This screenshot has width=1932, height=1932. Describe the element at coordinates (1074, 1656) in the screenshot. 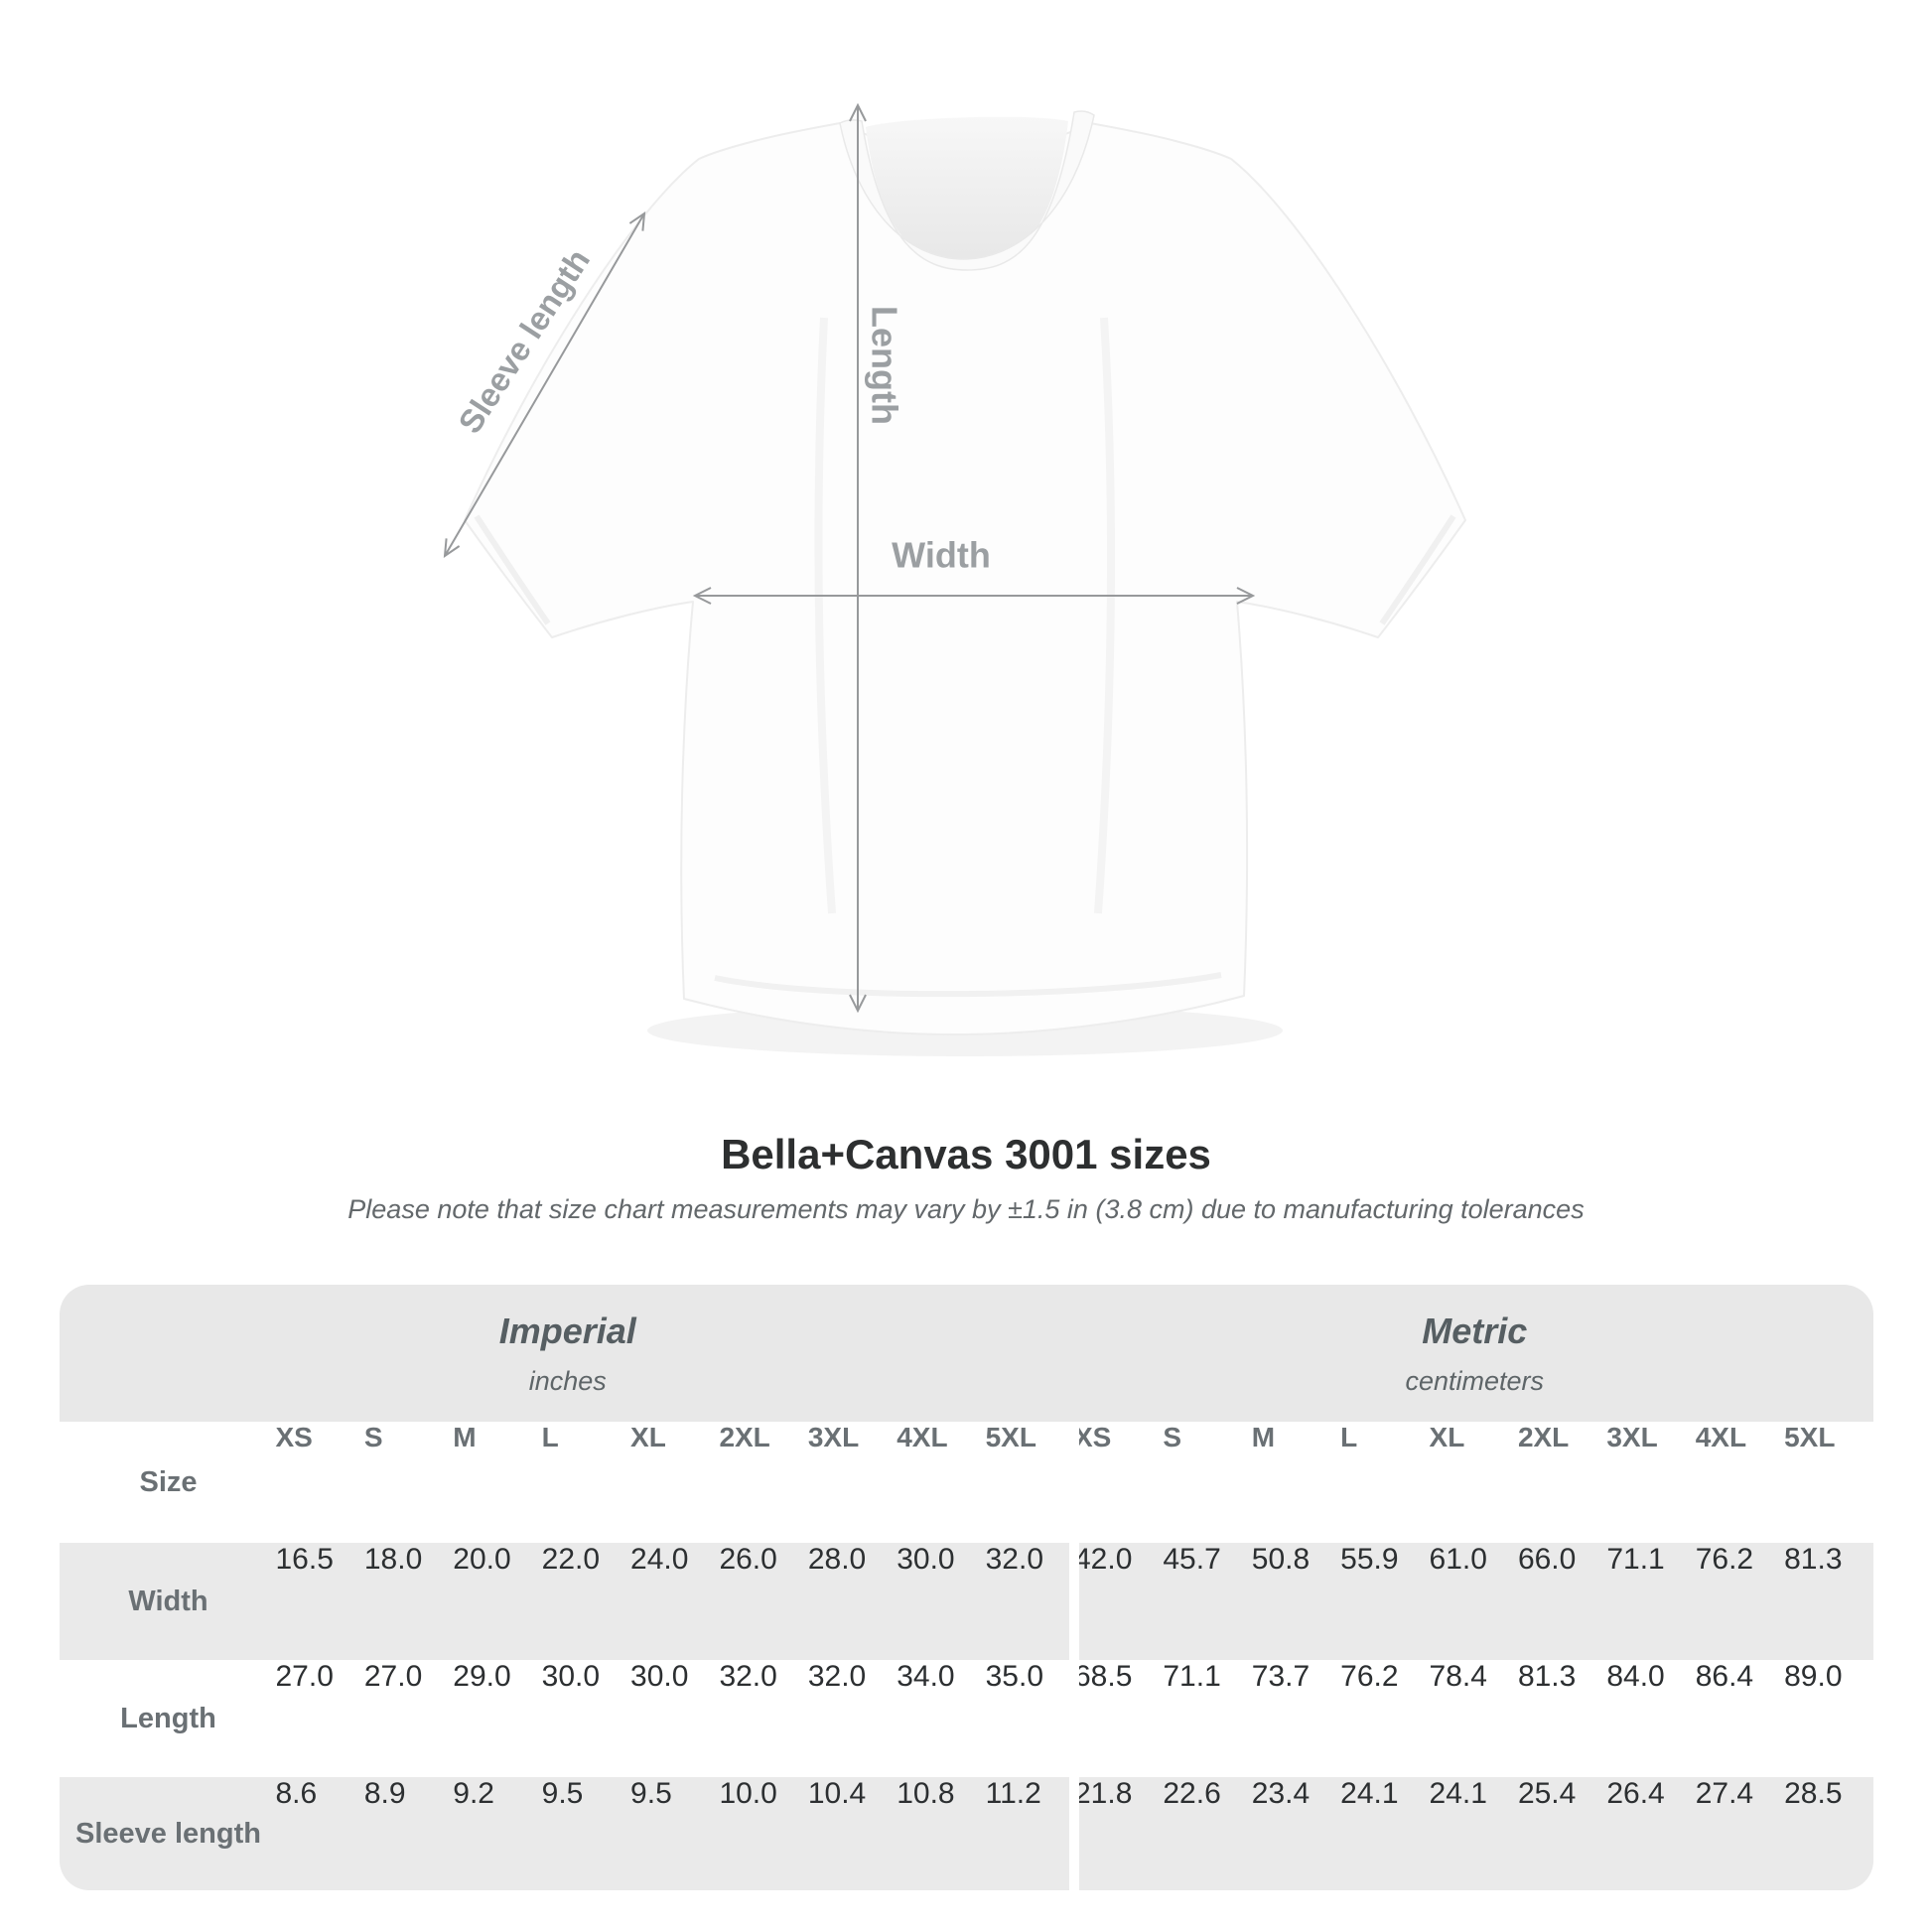

I see `unit-group-divider` at that location.